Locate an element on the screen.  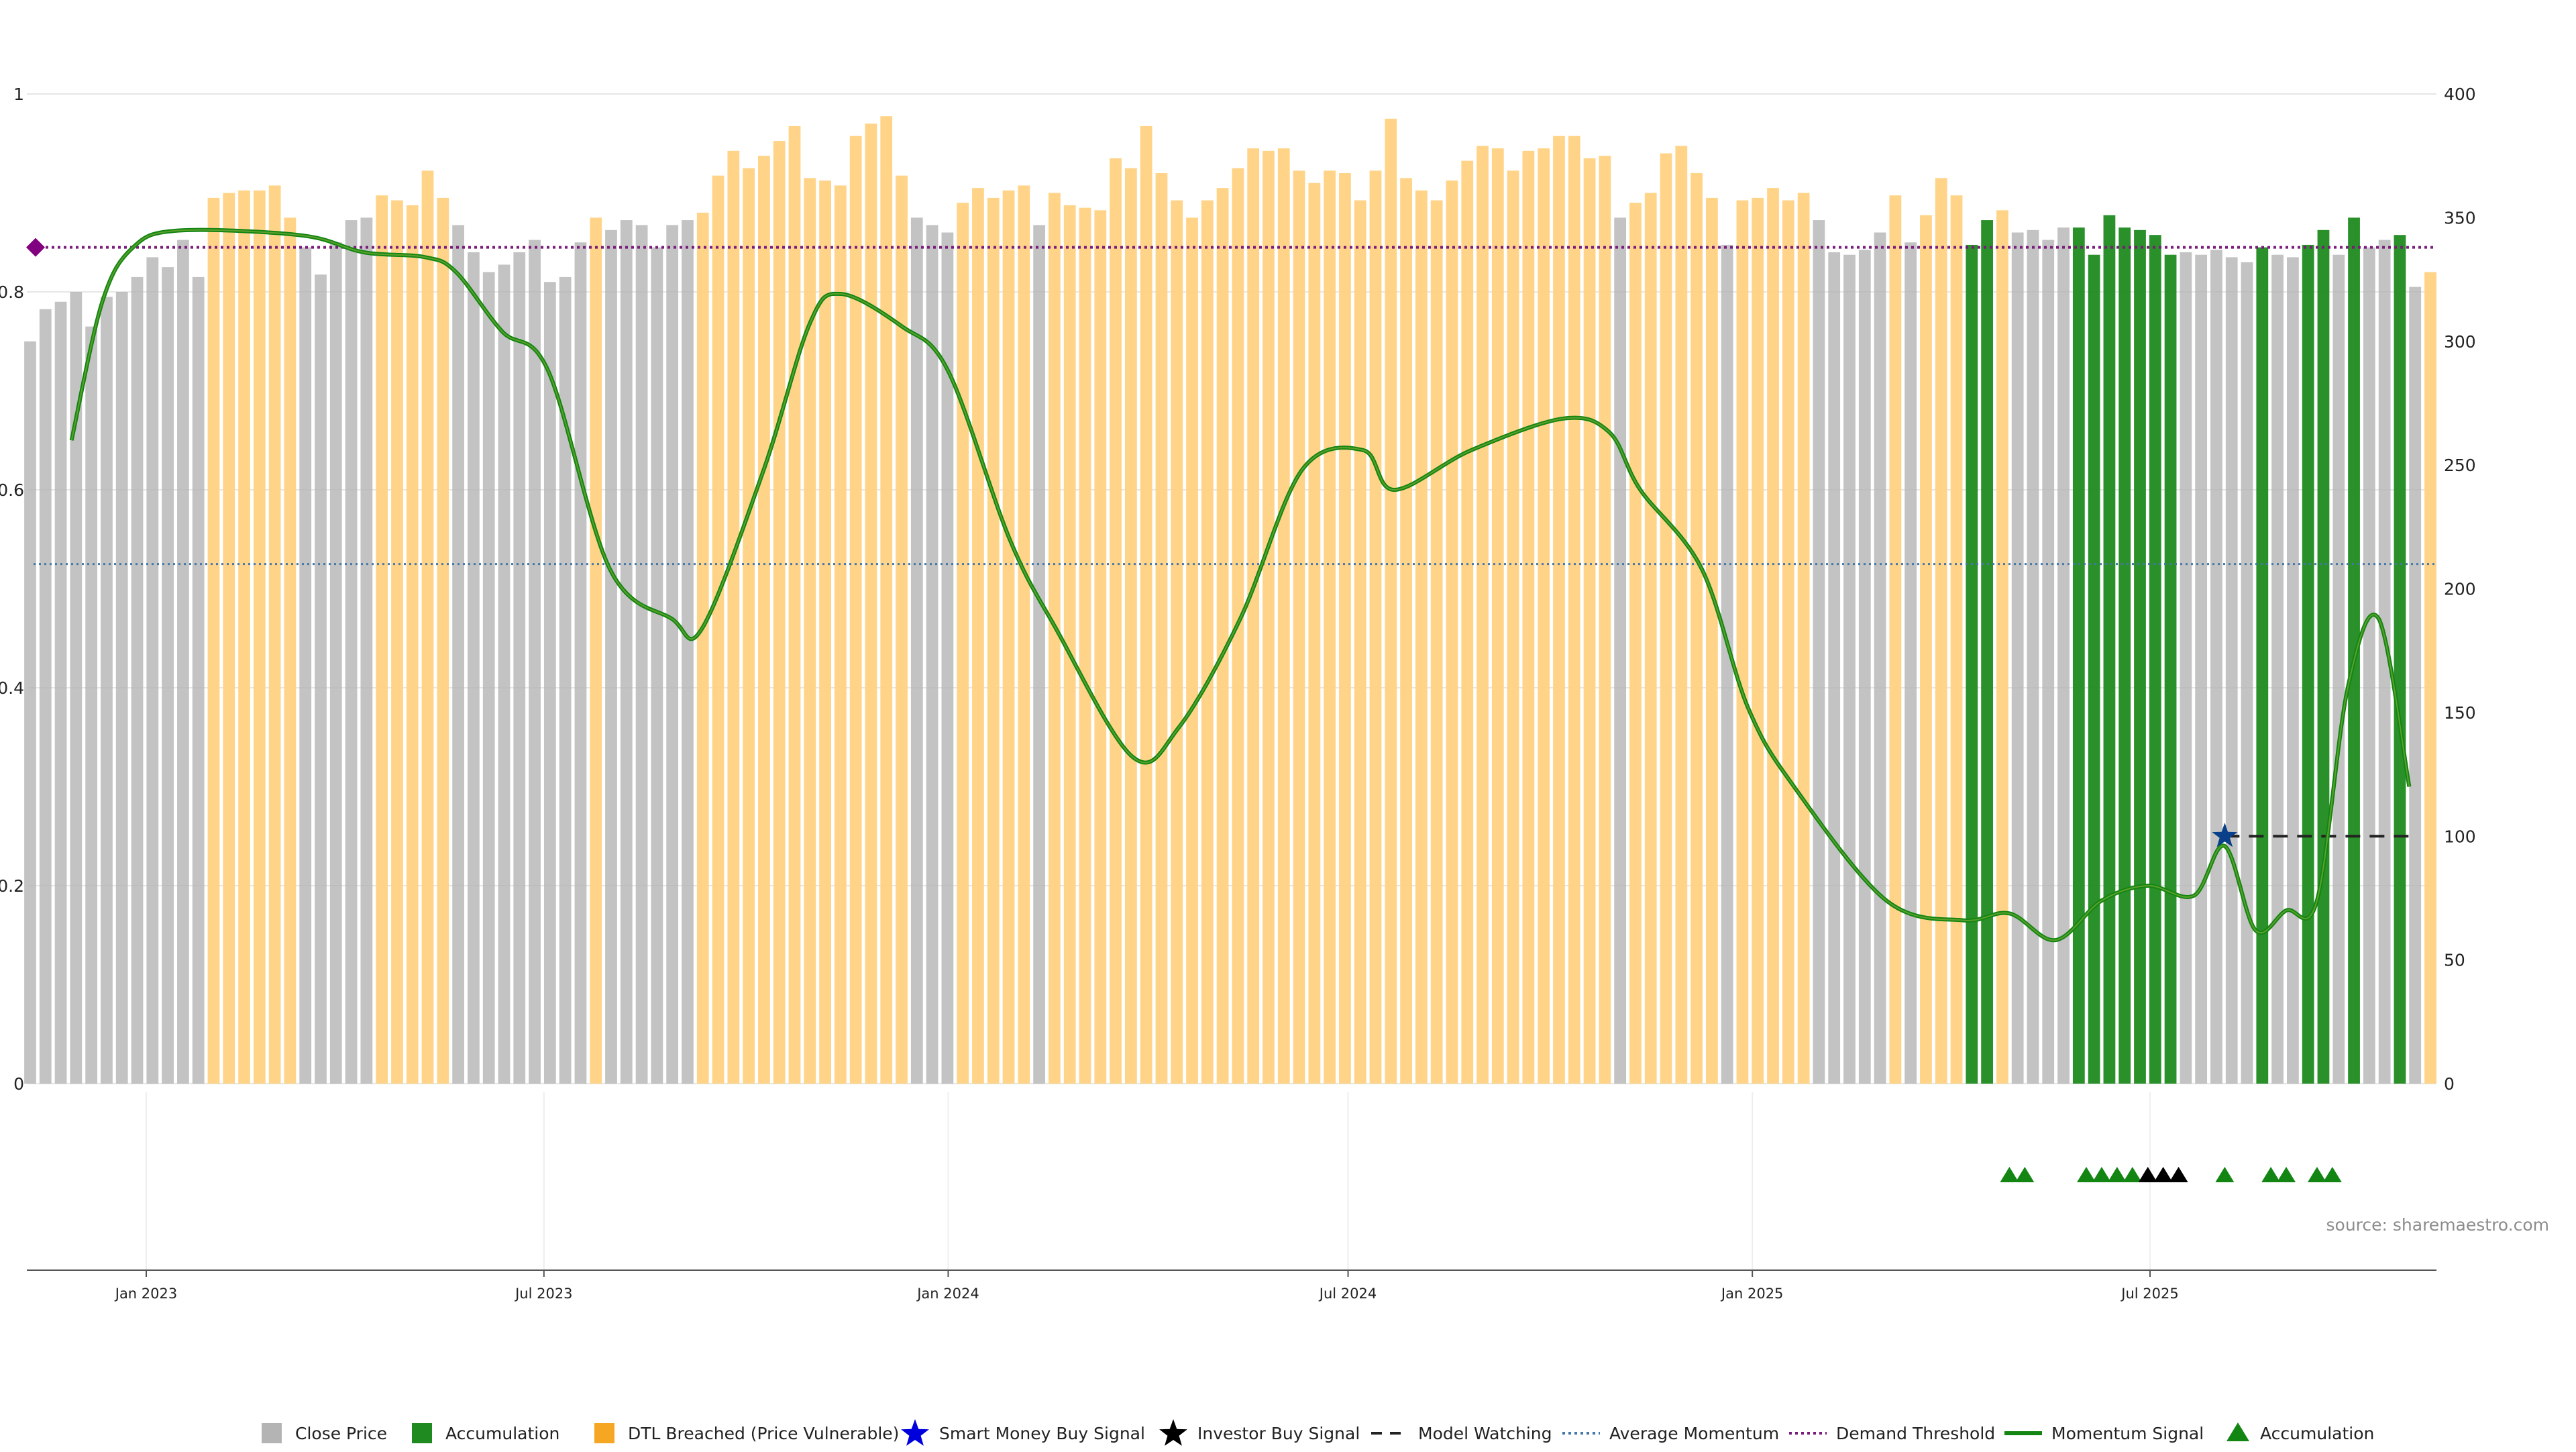
right-axis-tick-label: 150 is located at coordinates (2460, 713).